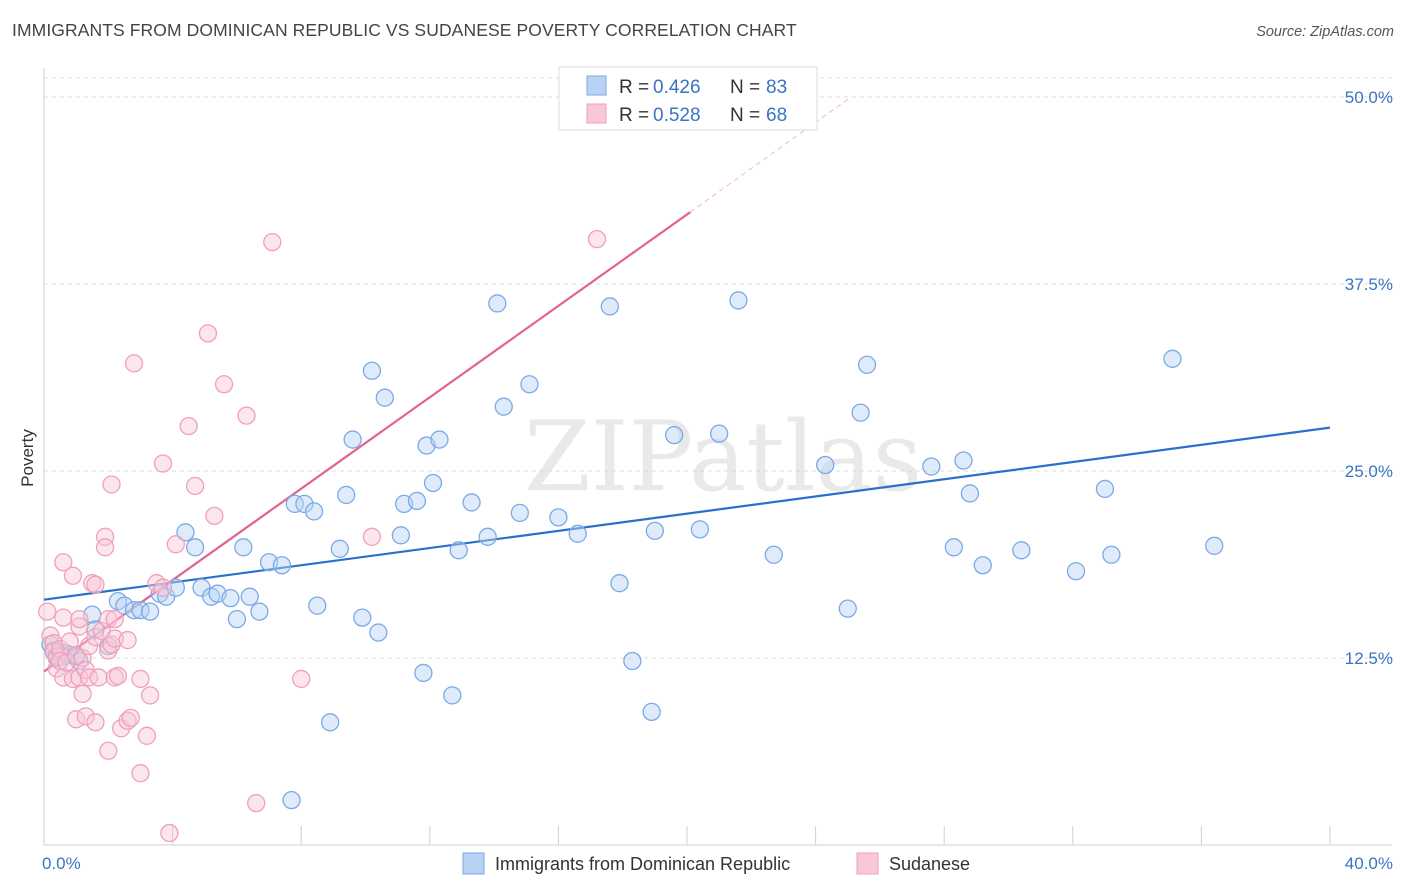  Describe the element at coordinates (596, 85) in the screenshot. I see `legend-swatch-dominican` at that location.